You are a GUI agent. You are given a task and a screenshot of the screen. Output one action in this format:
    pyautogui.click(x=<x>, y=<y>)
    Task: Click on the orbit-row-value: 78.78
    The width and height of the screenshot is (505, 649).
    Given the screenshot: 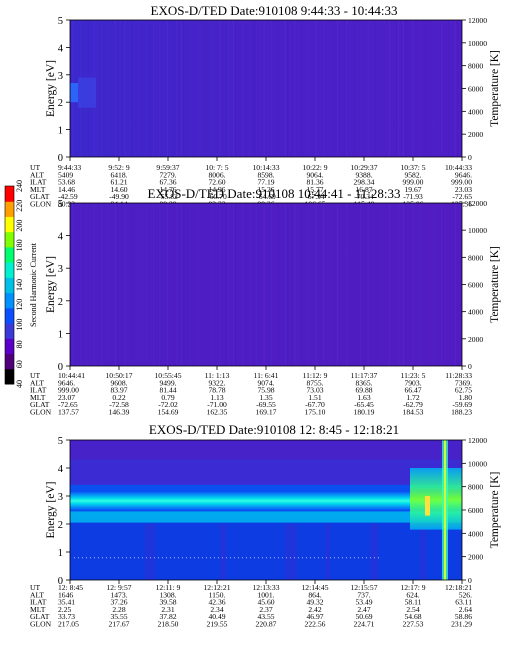 What is the action you would take?
    pyautogui.click(x=216, y=390)
    